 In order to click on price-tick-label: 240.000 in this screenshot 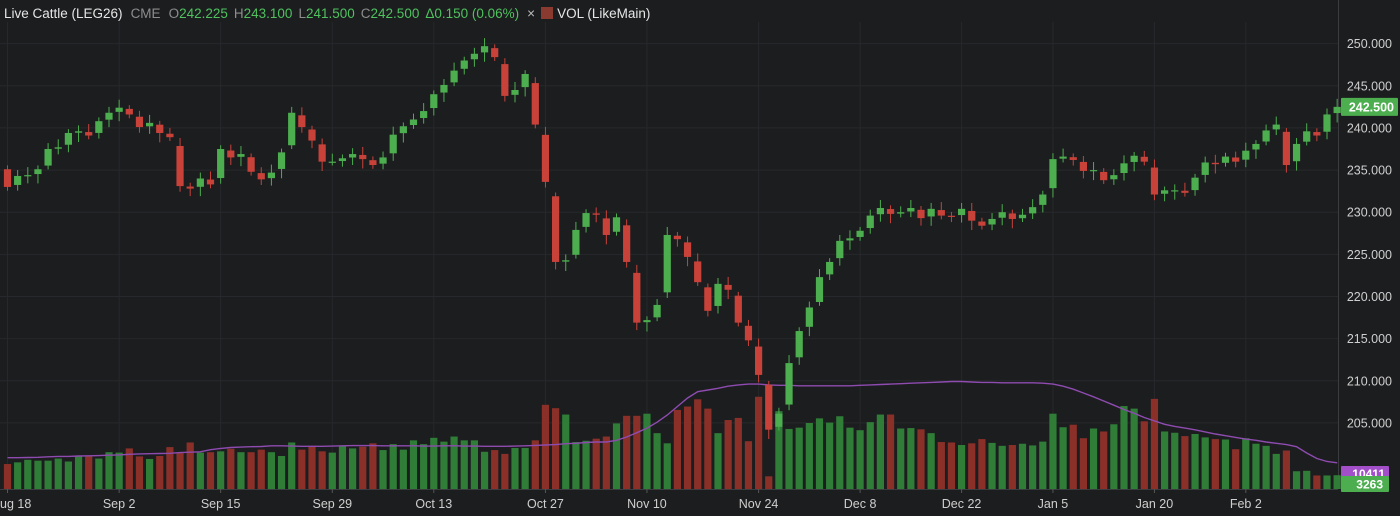, I will do `click(1369, 128)`.